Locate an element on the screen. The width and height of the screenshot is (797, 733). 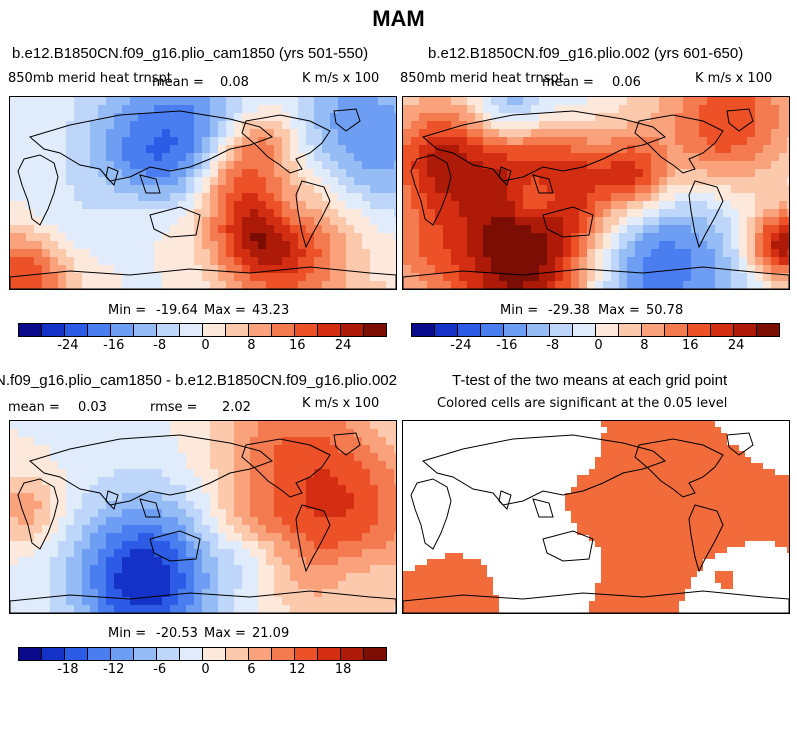
panel1-min-label: Min = is located at coordinates (127, 310).